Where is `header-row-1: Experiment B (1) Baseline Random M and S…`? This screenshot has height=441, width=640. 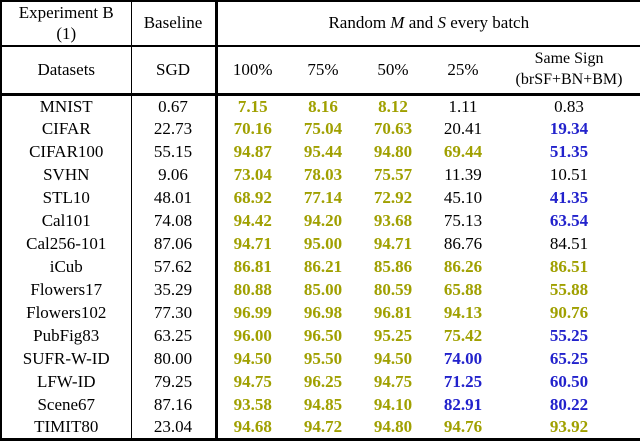 header-row-1: Experiment B (1) Baseline Random M and S… is located at coordinates (320, 24).